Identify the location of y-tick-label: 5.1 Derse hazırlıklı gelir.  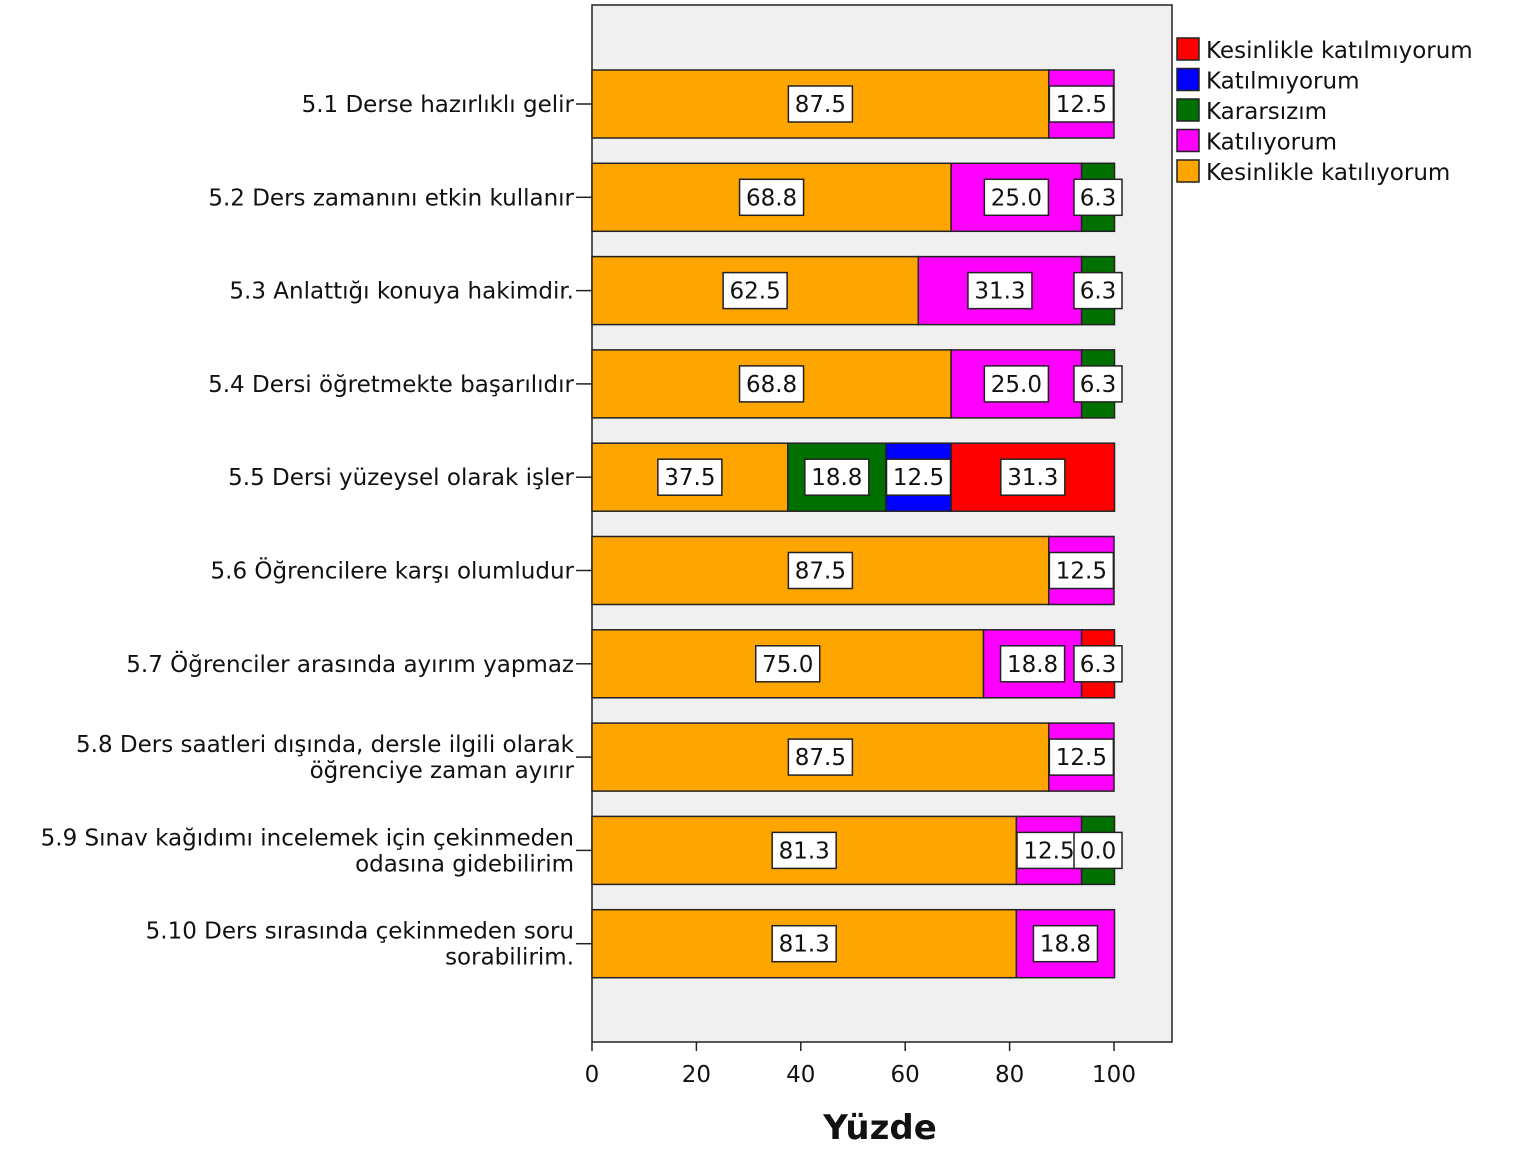
(438, 105).